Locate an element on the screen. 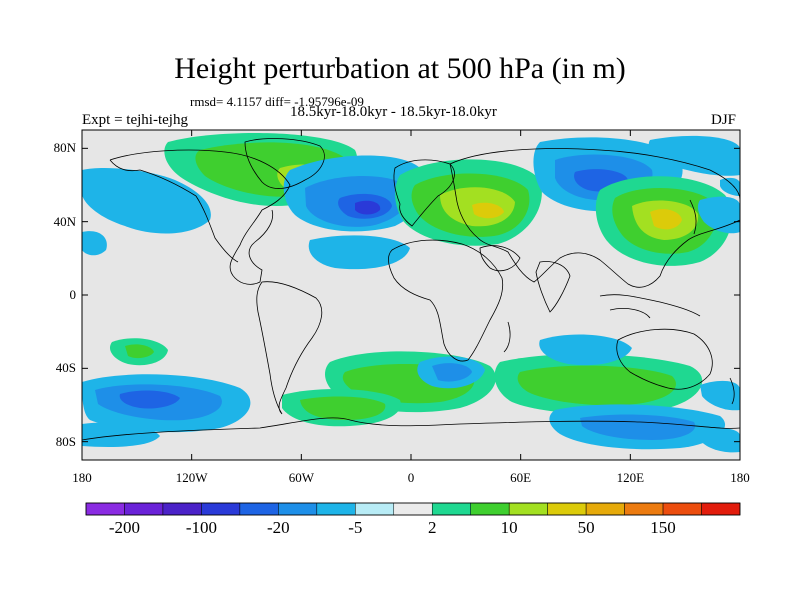 This screenshot has height=600, width=800. latitude-label: 80S is located at coordinates (65, 441).